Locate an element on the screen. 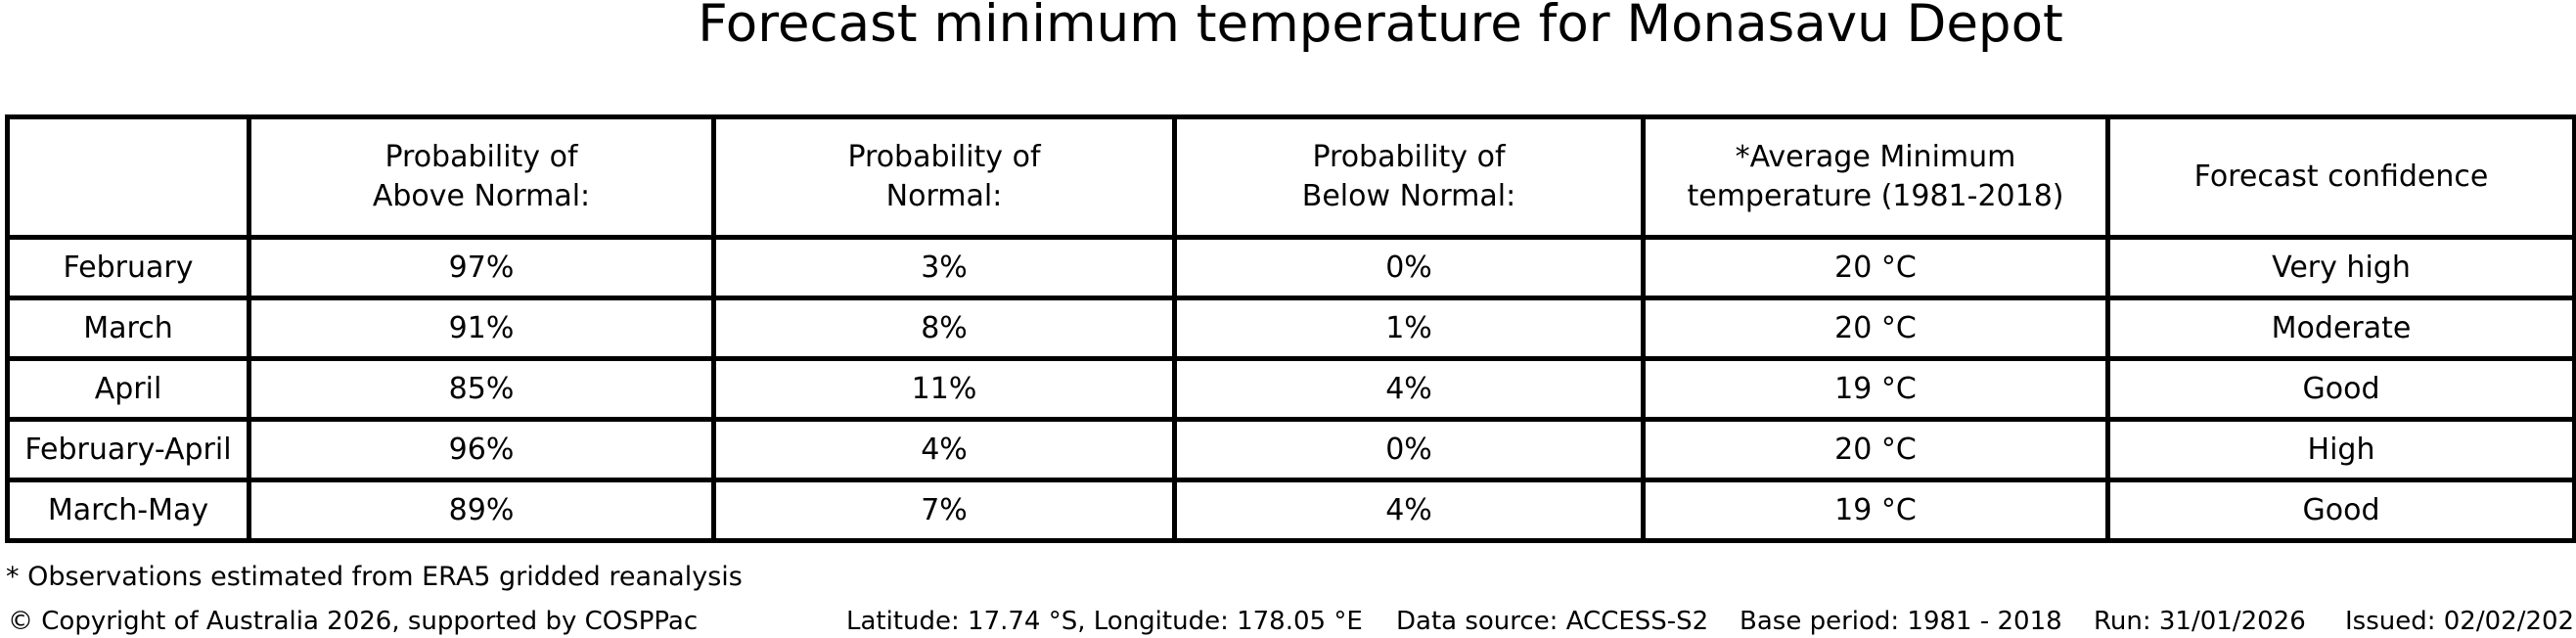  cell-above-normal: 89% is located at coordinates (481, 511).